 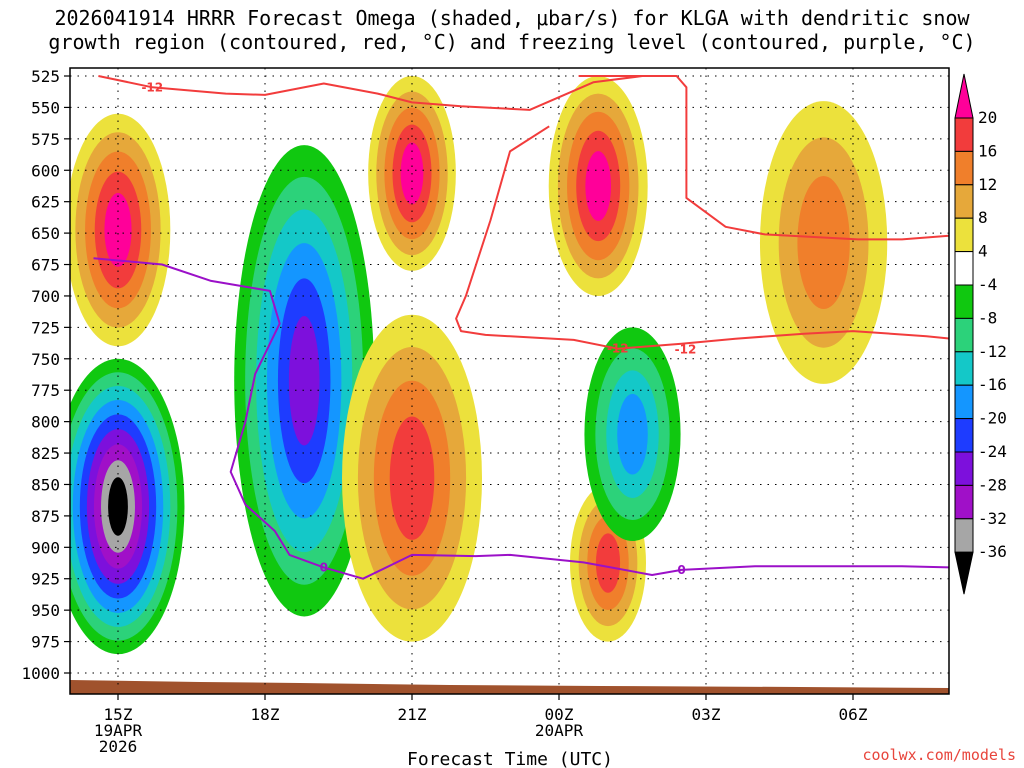 What do you see at coordinates (40, 673) in the screenshot?
I see `y-tick-label-1000: 1000` at bounding box center [40, 673].